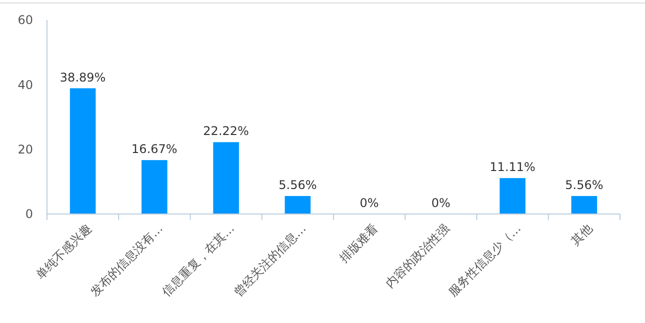 The image size is (645, 323). What do you see at coordinates (358, 243) in the screenshot?
I see `x-tick-label: 排版难看` at bounding box center [358, 243].